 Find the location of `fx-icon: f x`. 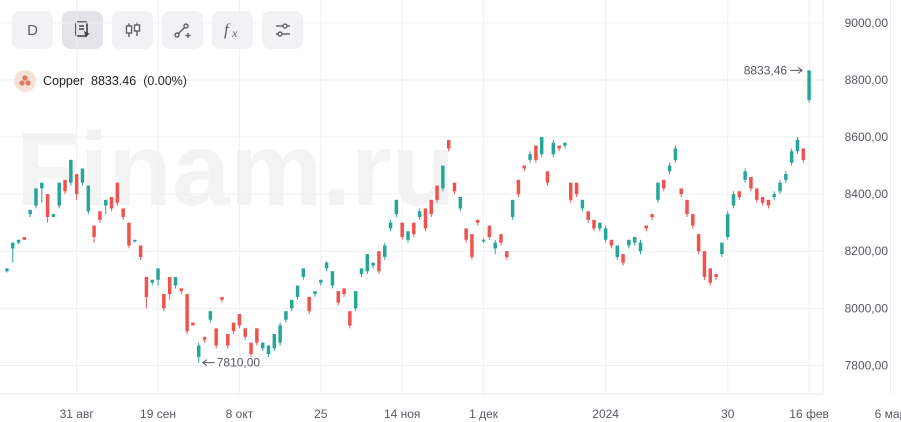

fx-icon: f x is located at coordinates (231, 30).